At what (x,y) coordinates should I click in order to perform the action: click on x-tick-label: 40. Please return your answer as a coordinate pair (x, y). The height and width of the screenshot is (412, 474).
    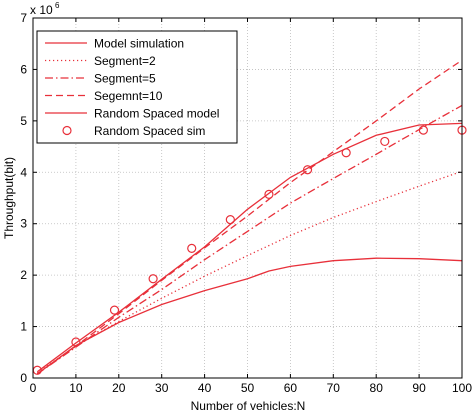
    Looking at the image, I should click on (205, 388).